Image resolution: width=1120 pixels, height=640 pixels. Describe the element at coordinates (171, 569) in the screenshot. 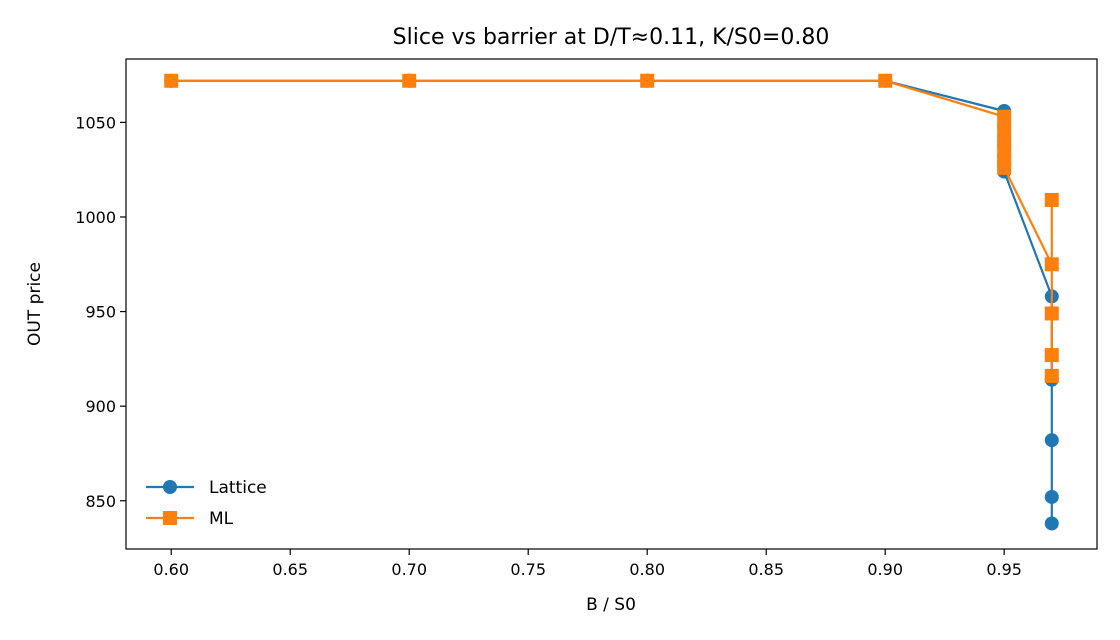

I see `x-tick-label: 0.60` at that location.